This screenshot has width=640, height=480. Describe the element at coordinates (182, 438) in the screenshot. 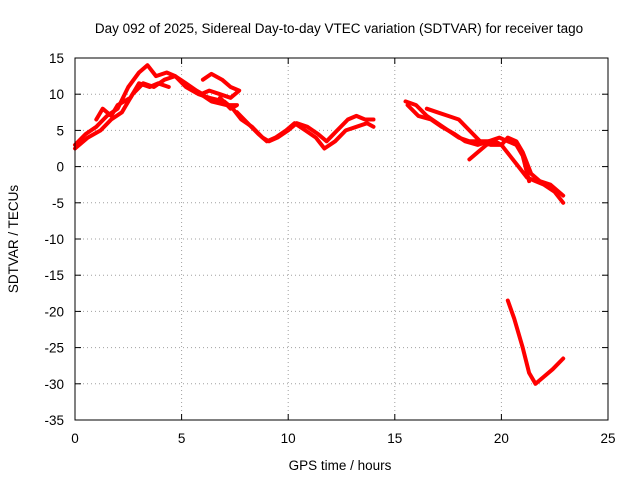

I see `x-tick-label: 5` at that location.